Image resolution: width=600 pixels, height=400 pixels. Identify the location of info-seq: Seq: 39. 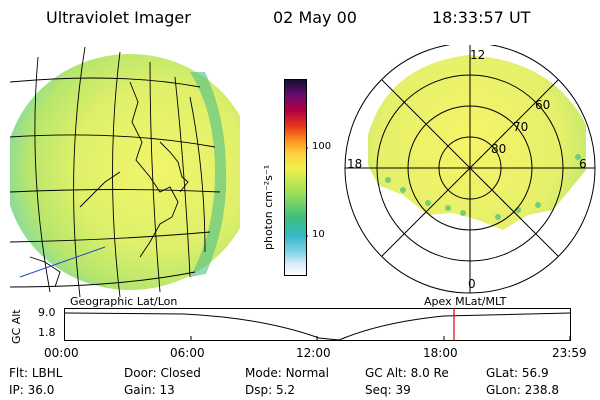
(388, 390).